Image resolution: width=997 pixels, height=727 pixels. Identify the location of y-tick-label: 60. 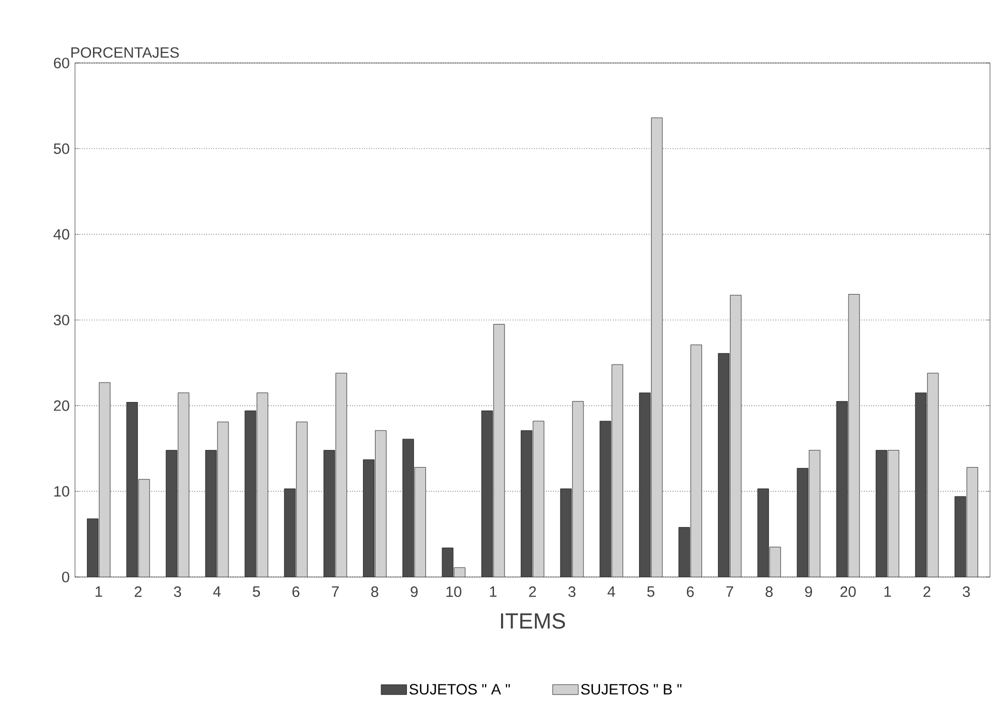
(62, 63).